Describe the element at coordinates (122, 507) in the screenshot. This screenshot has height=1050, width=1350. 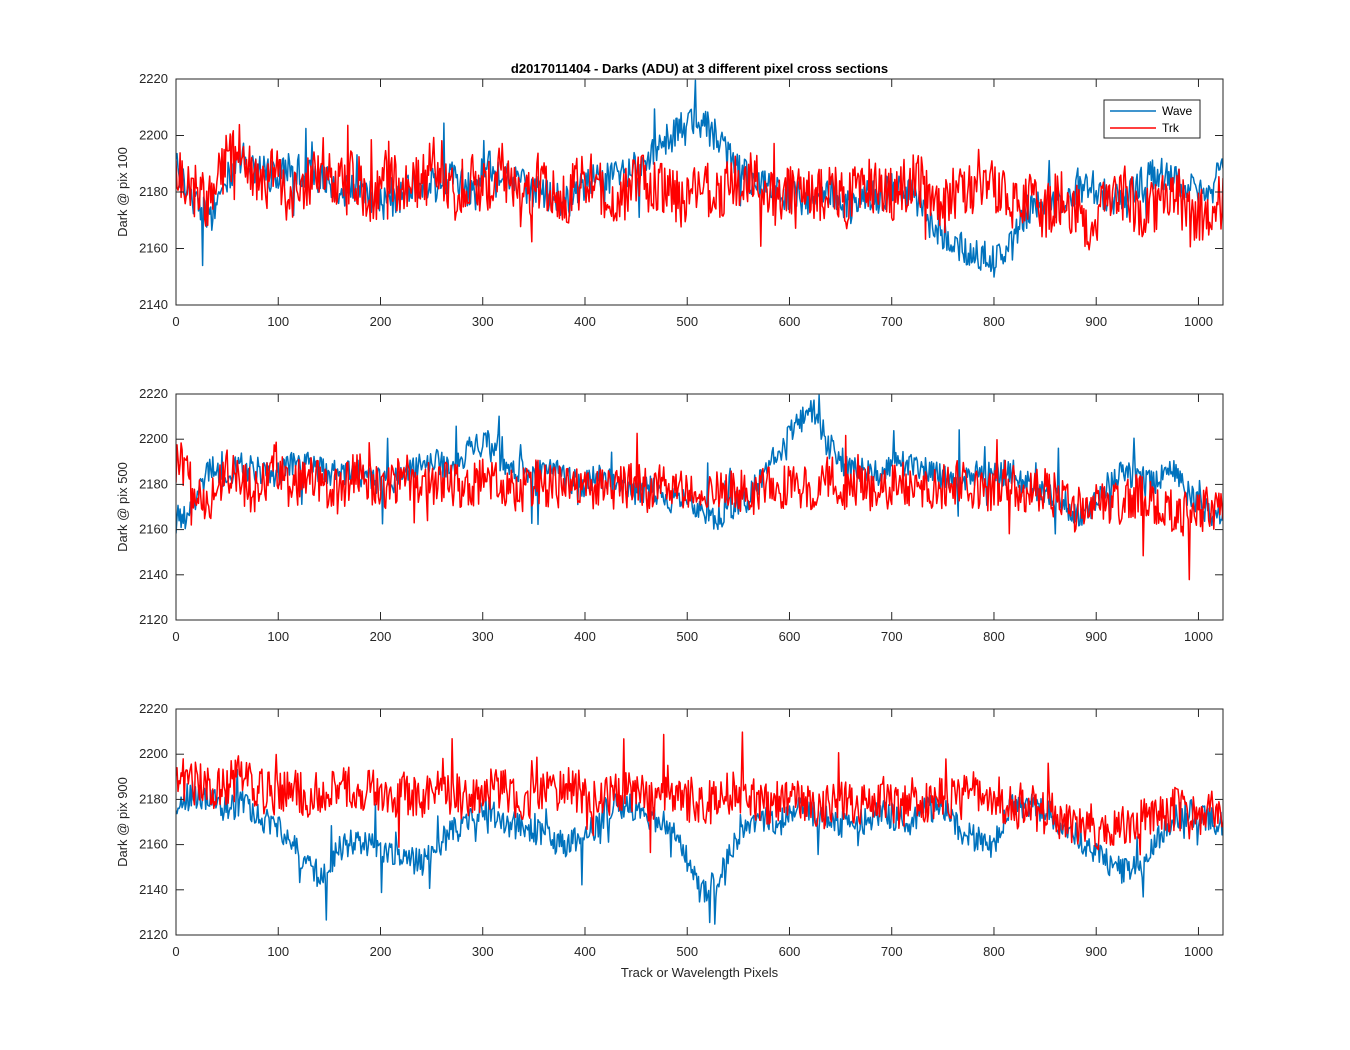
I see `y-axis-label: Dark @ pix 500` at that location.